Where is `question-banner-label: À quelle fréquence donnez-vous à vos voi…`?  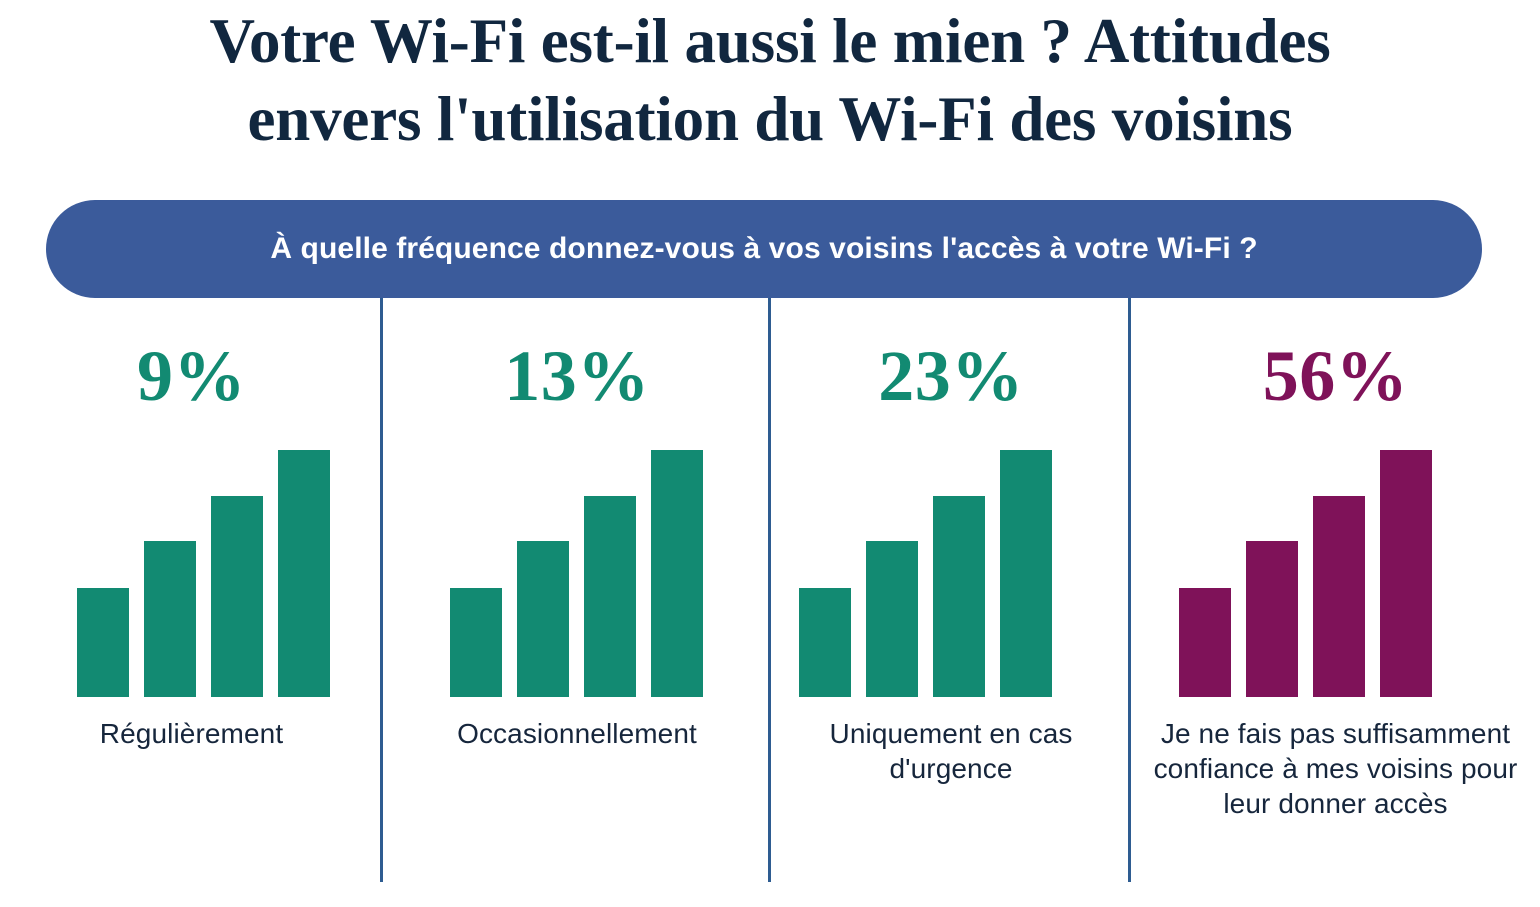
question-banner-label: À quelle fréquence donnez-vous à vos voi… is located at coordinates (764, 248).